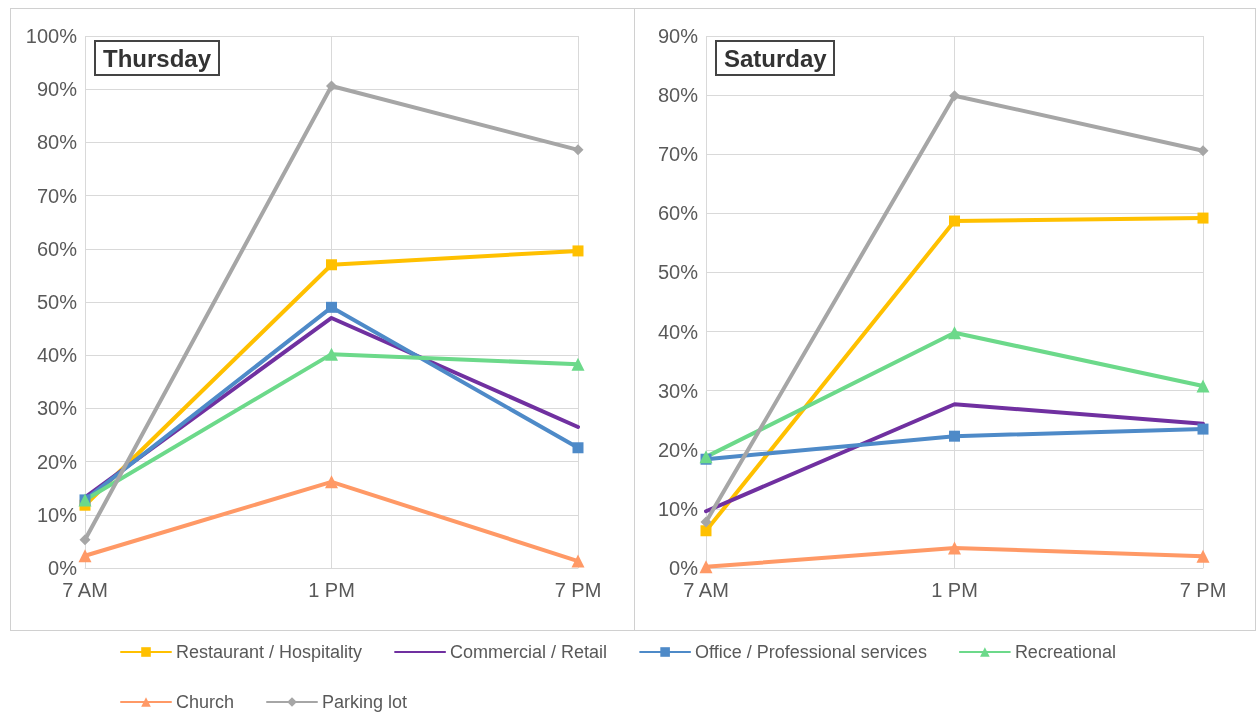 The width and height of the screenshot is (1257, 718). I want to click on chart-title: Thursday, so click(157, 58).